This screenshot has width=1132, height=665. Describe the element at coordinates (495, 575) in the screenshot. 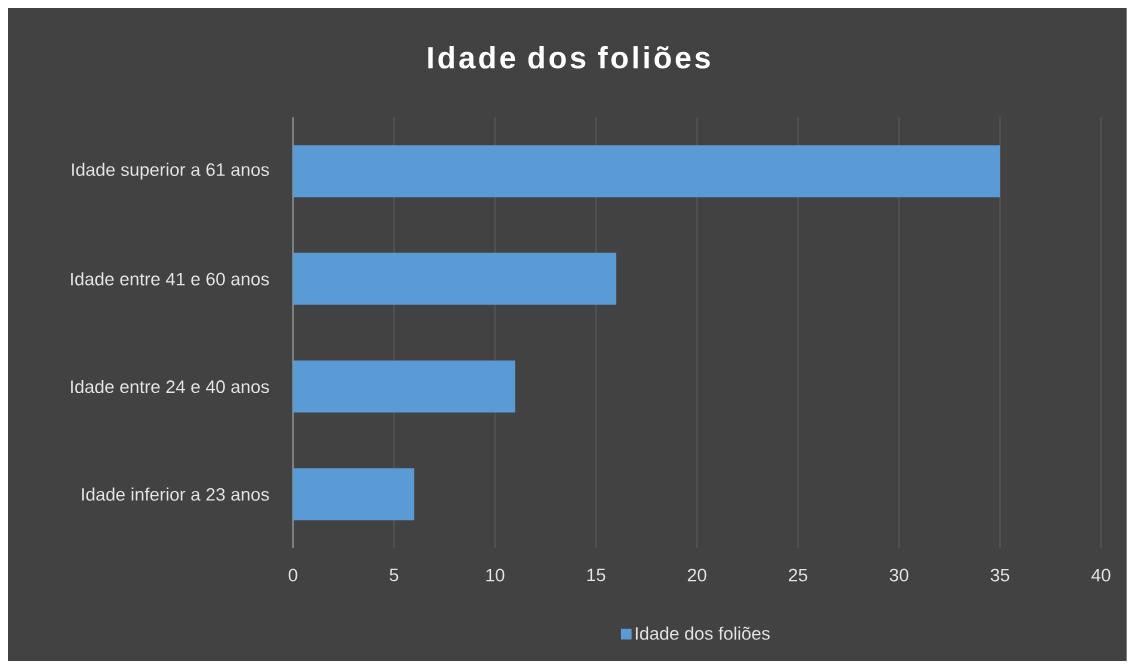

I see `x-tick-label: 10` at that location.